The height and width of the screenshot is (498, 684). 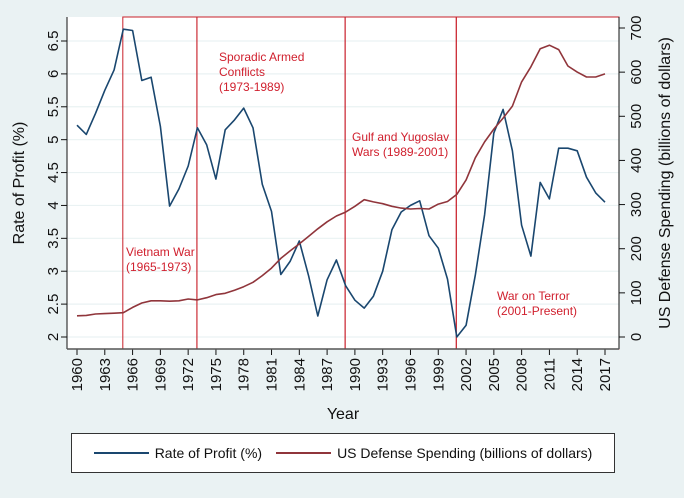 What do you see at coordinates (605, 374) in the screenshot?
I see `x-tick-label: 2017` at bounding box center [605, 374].